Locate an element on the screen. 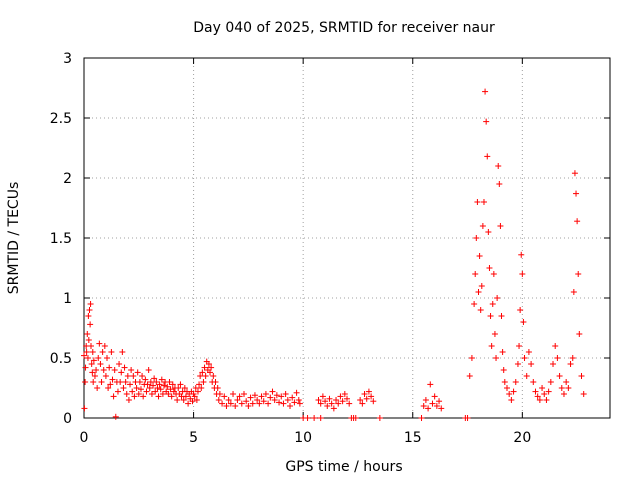 This screenshot has height=480, width=640. x-tick-label: 0 is located at coordinates (84, 438).